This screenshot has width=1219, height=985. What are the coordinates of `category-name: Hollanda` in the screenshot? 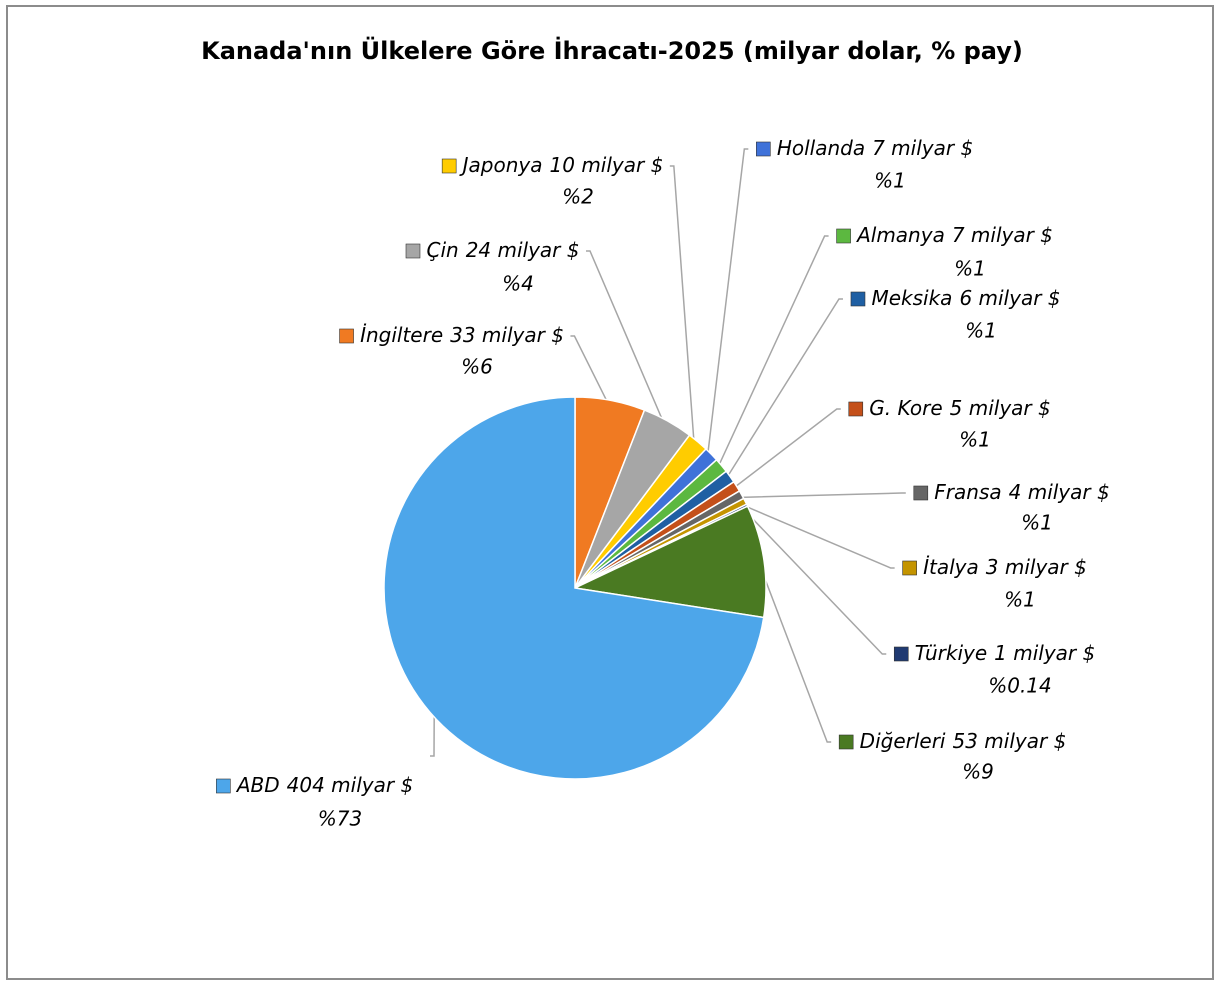 It's located at (821, 148).